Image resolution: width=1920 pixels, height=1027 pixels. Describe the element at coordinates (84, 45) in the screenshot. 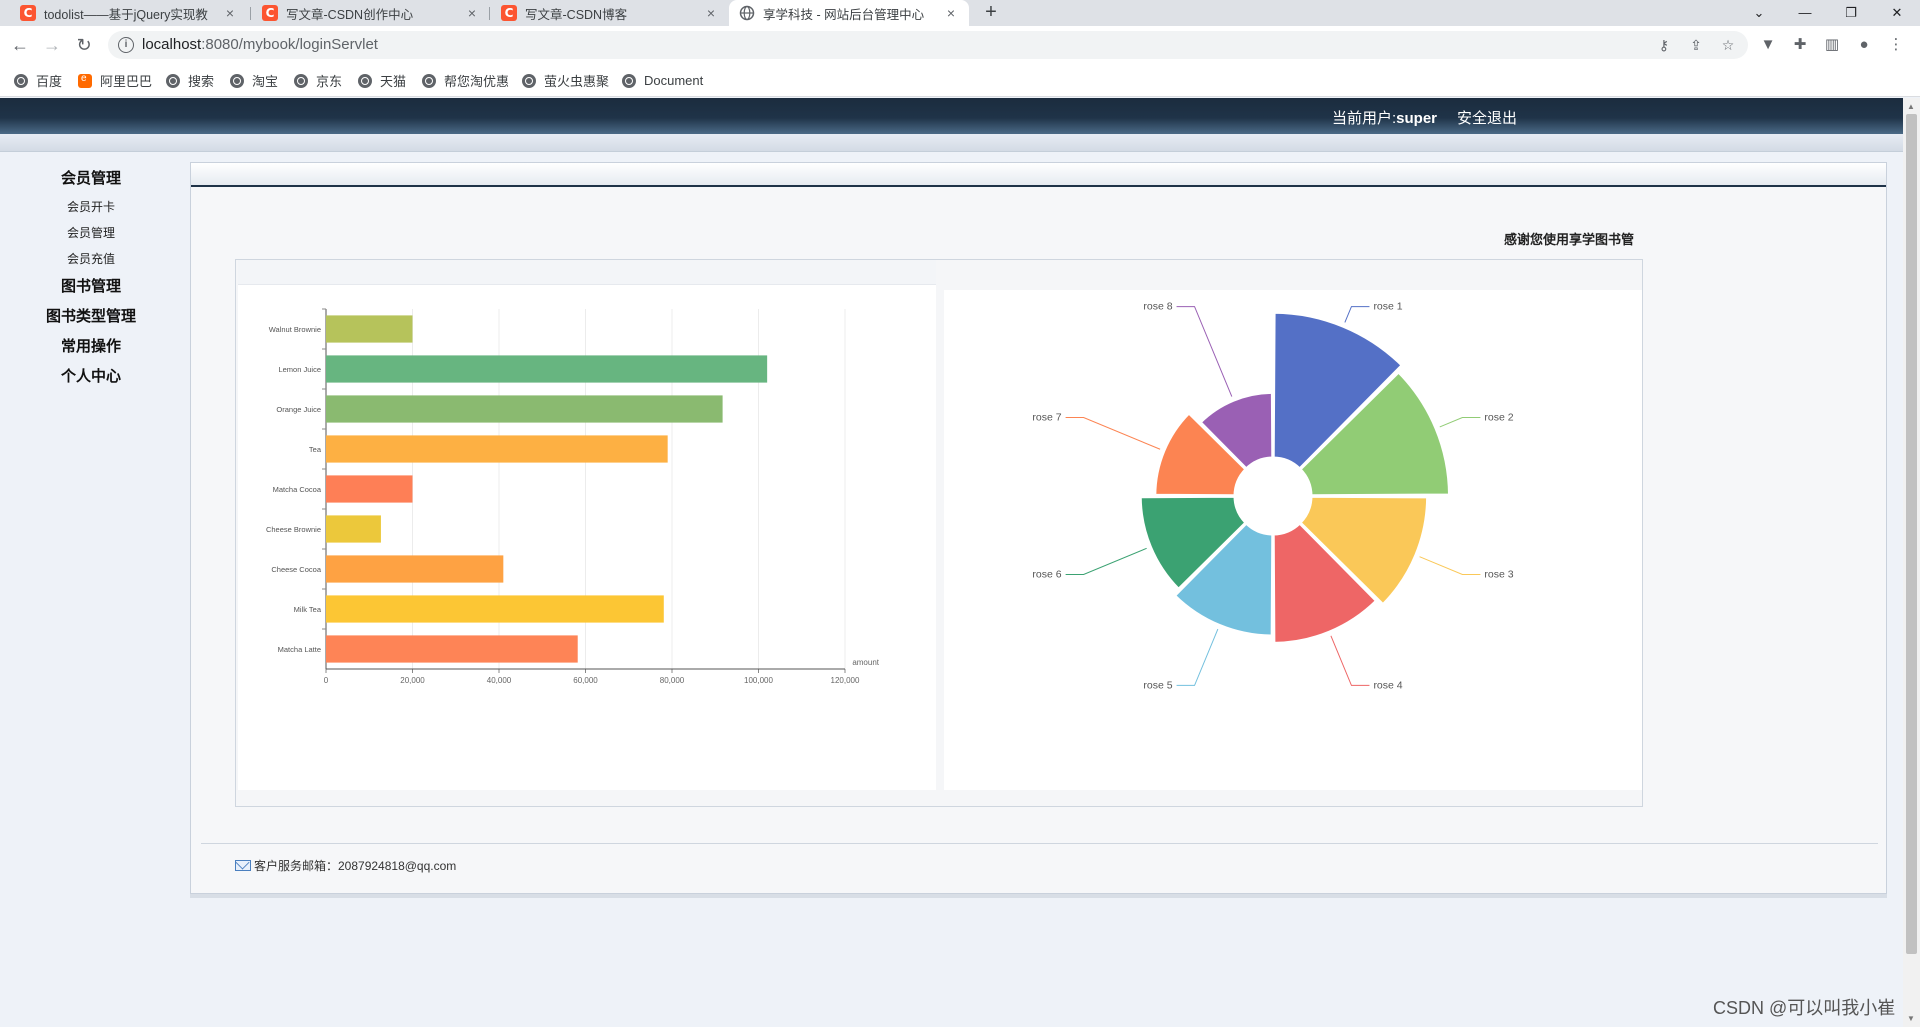

I see `reload-icon: ↻` at that location.